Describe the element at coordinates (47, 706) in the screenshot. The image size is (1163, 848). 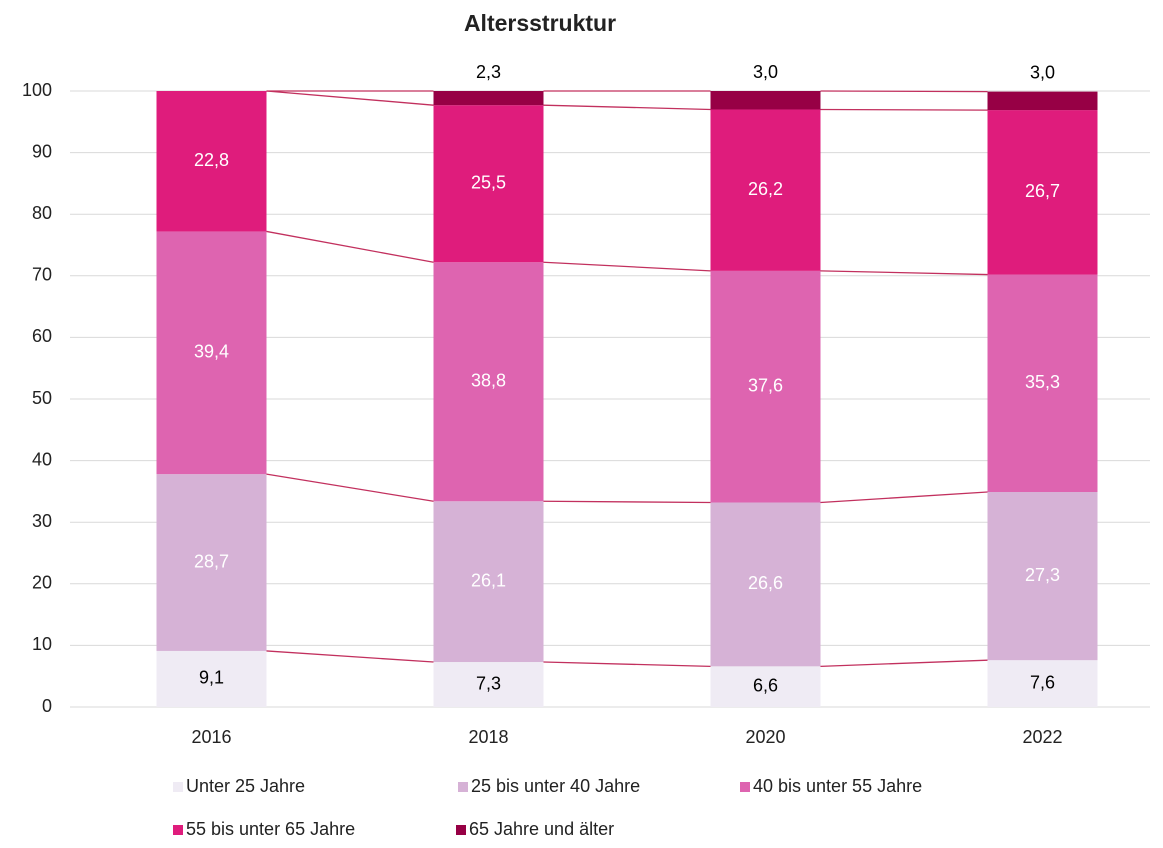
I see `y-tick-label: 0` at that location.